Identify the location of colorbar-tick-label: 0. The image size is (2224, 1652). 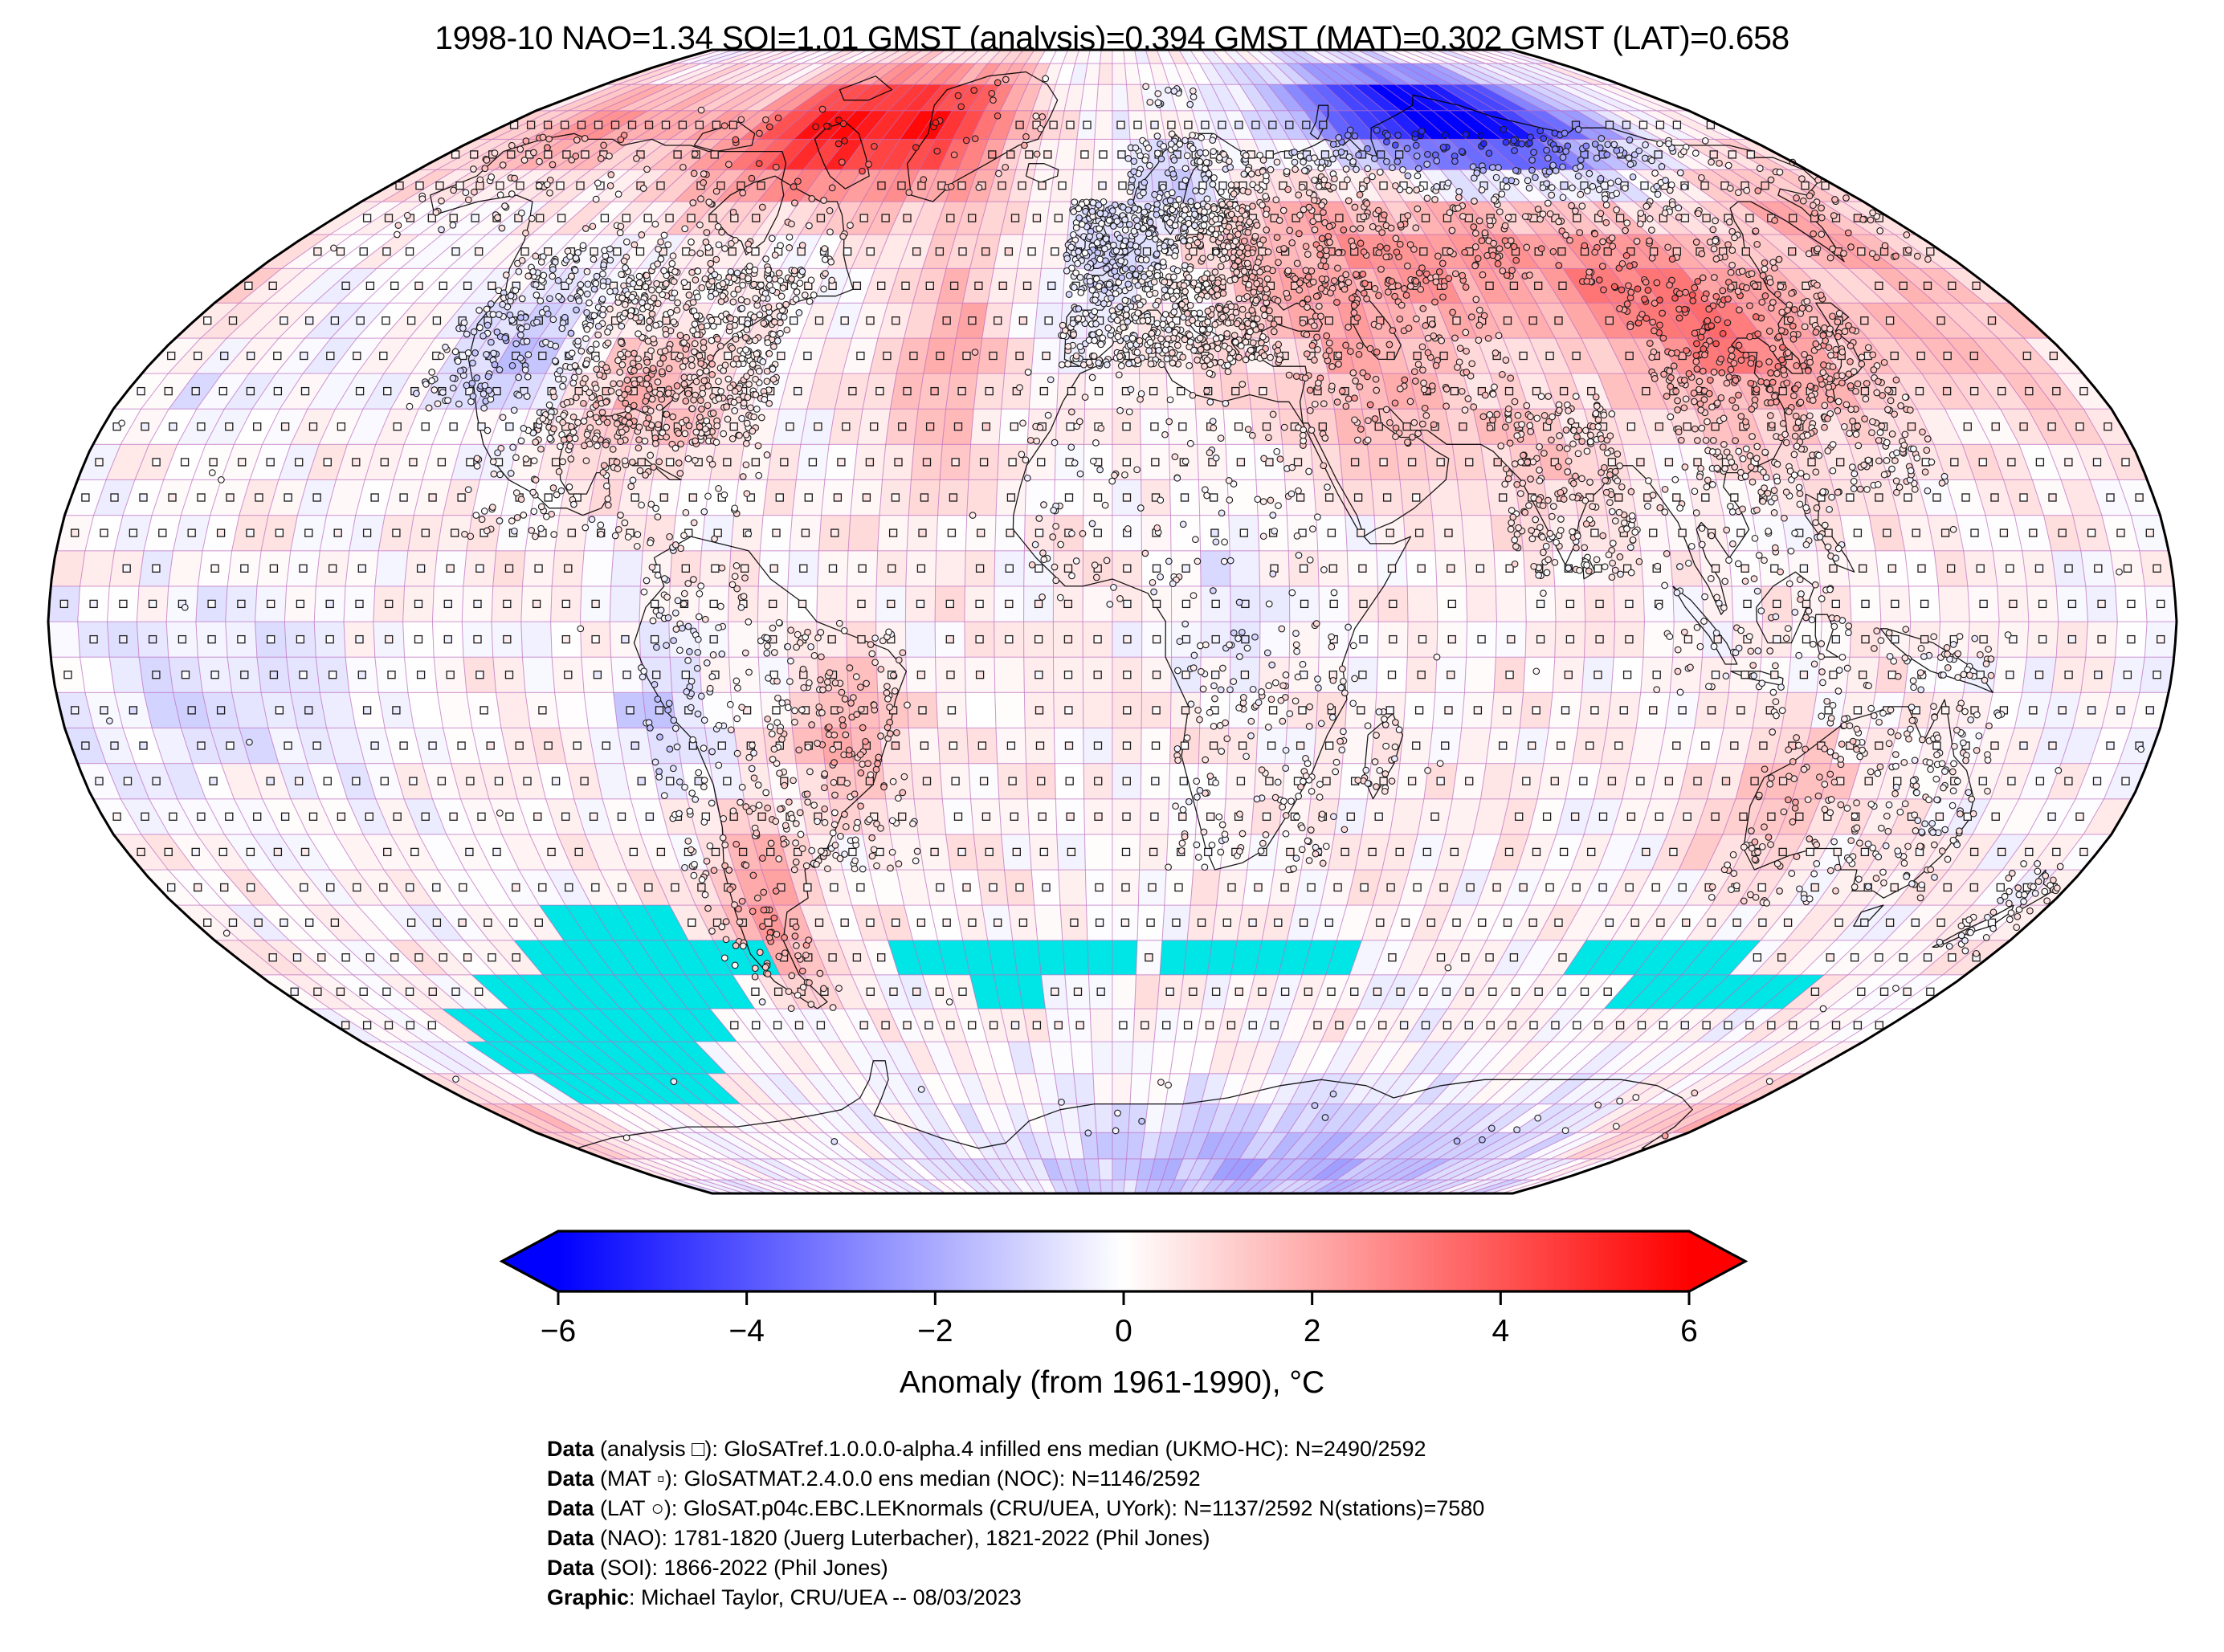
(1123, 1331).